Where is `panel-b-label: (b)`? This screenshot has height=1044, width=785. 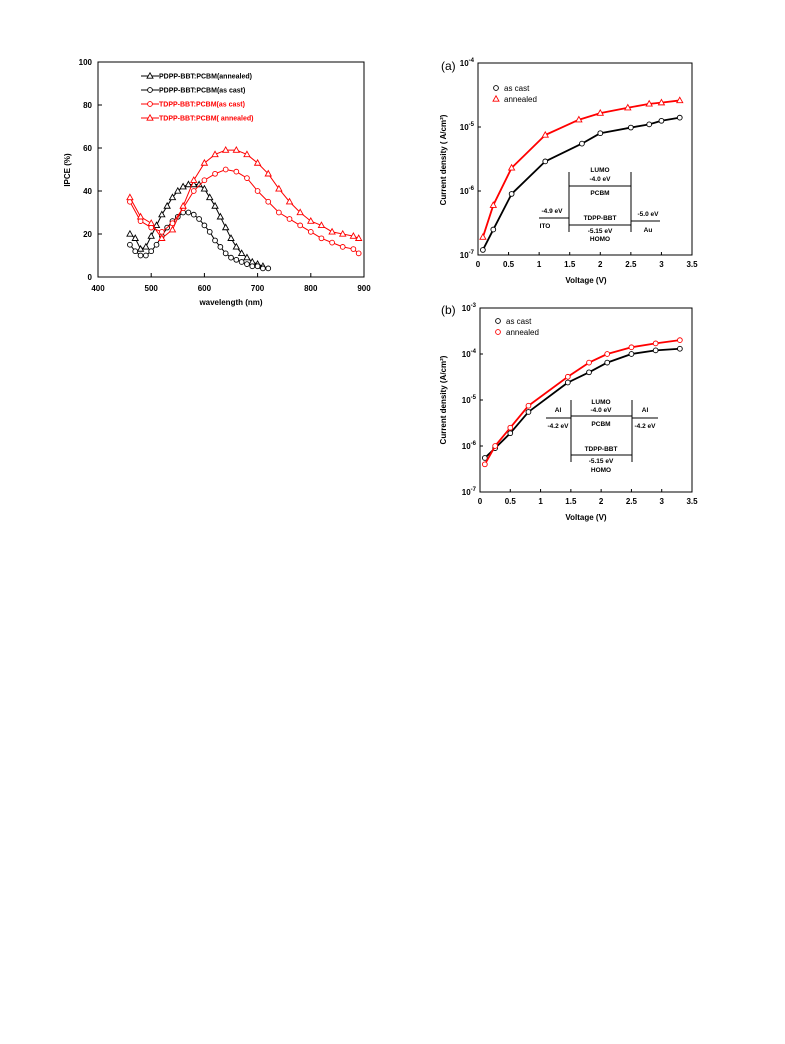
panel-b-label: (b) is located at coordinates (448, 310).